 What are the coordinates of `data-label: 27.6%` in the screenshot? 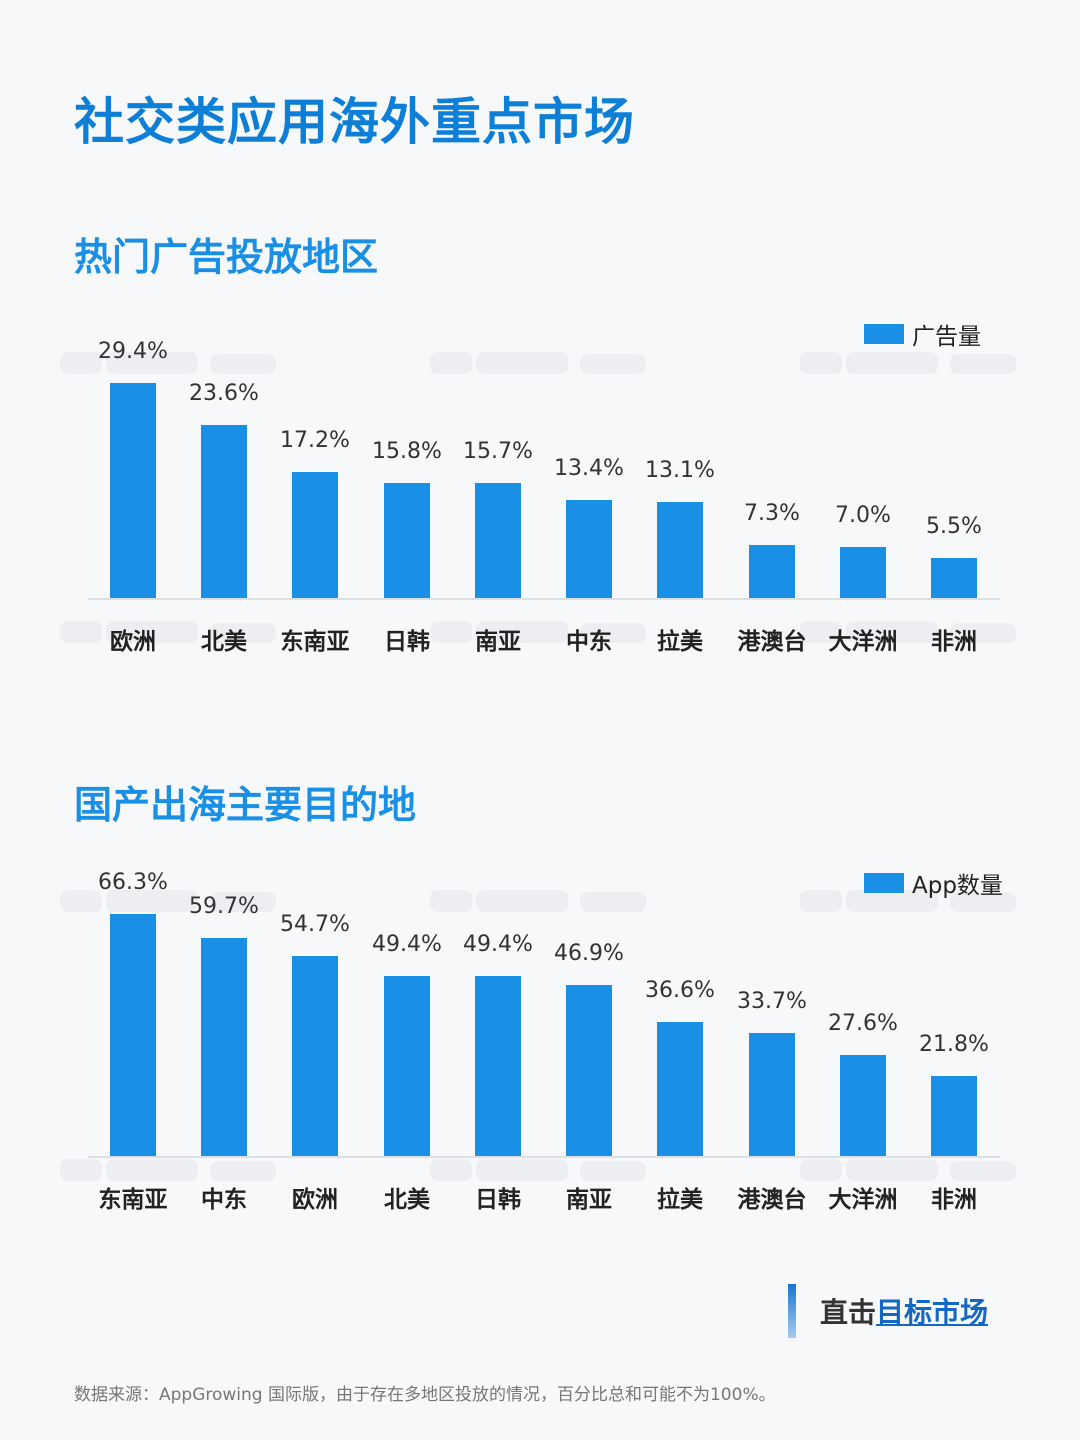 It's located at (863, 1024).